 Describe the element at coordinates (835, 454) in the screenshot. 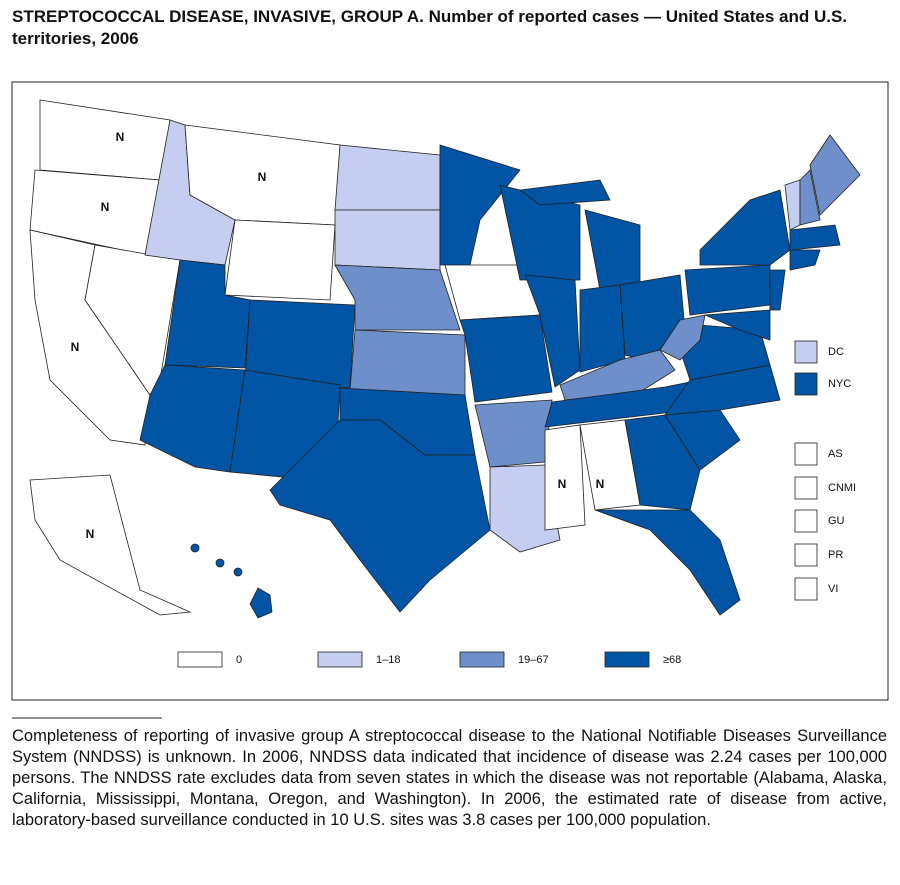

I see `territory-label: AS` at that location.